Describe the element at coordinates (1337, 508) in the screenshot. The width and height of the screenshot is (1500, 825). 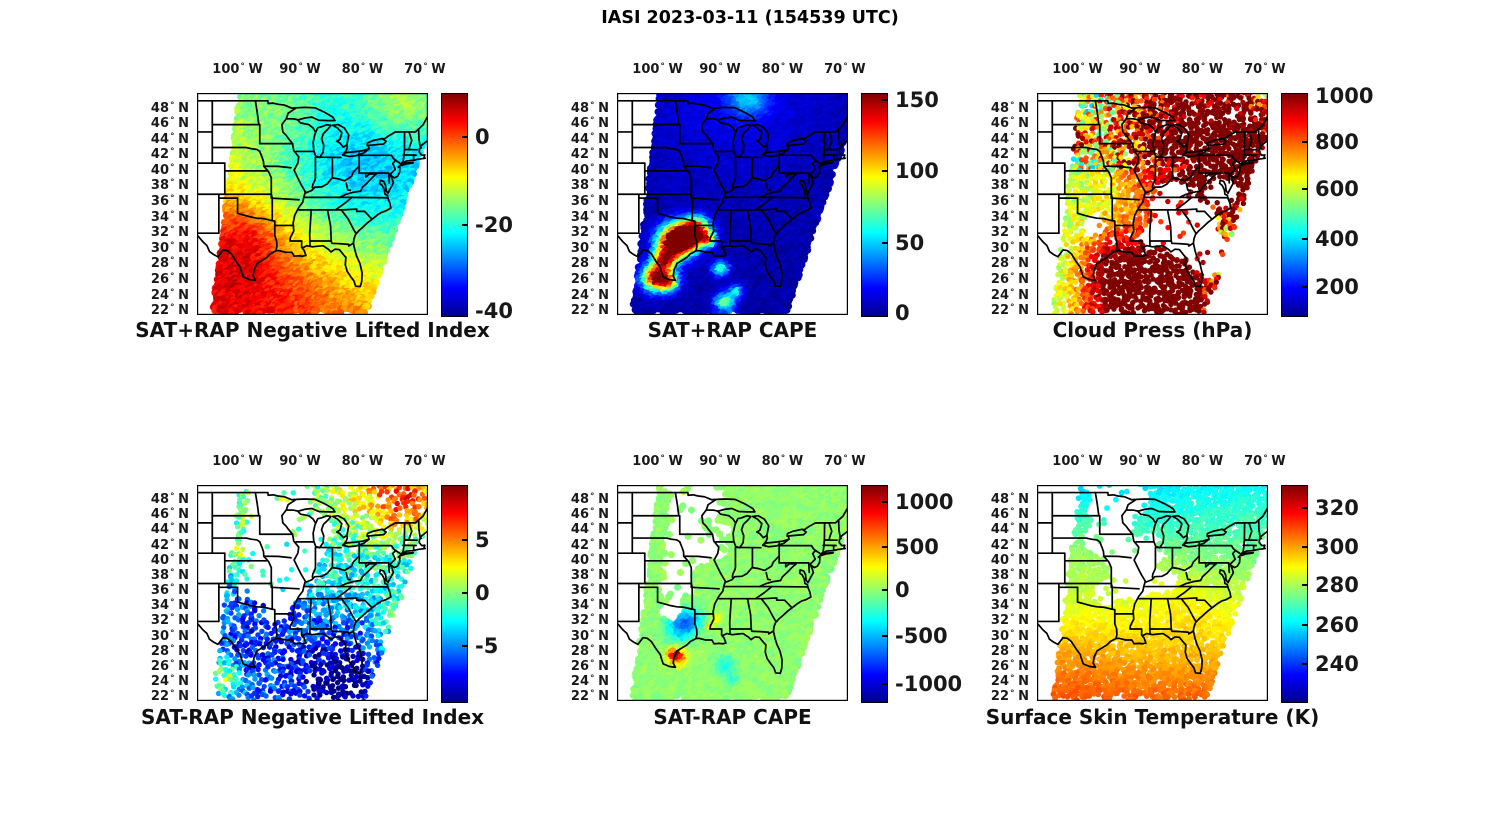
I see `colorbar-tick-label: 320` at that location.